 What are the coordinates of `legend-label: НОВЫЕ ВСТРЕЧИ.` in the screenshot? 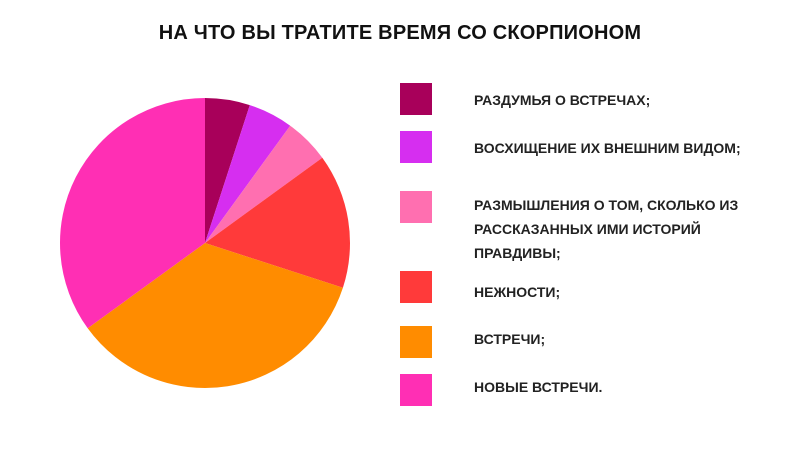 It's located at (538, 387).